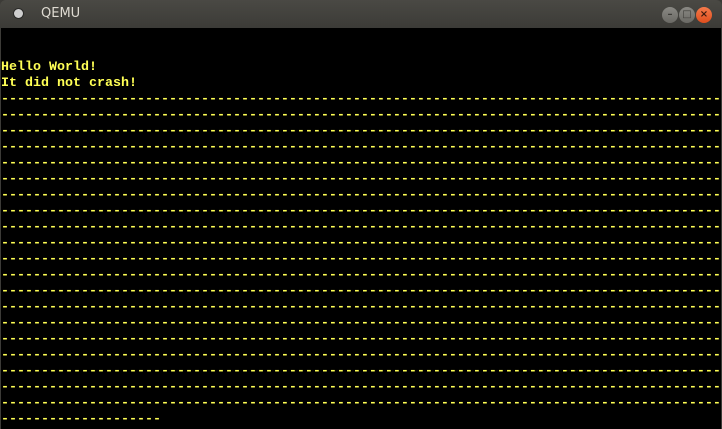 The image size is (722, 429). I want to click on minimize-button: –, so click(670, 15).